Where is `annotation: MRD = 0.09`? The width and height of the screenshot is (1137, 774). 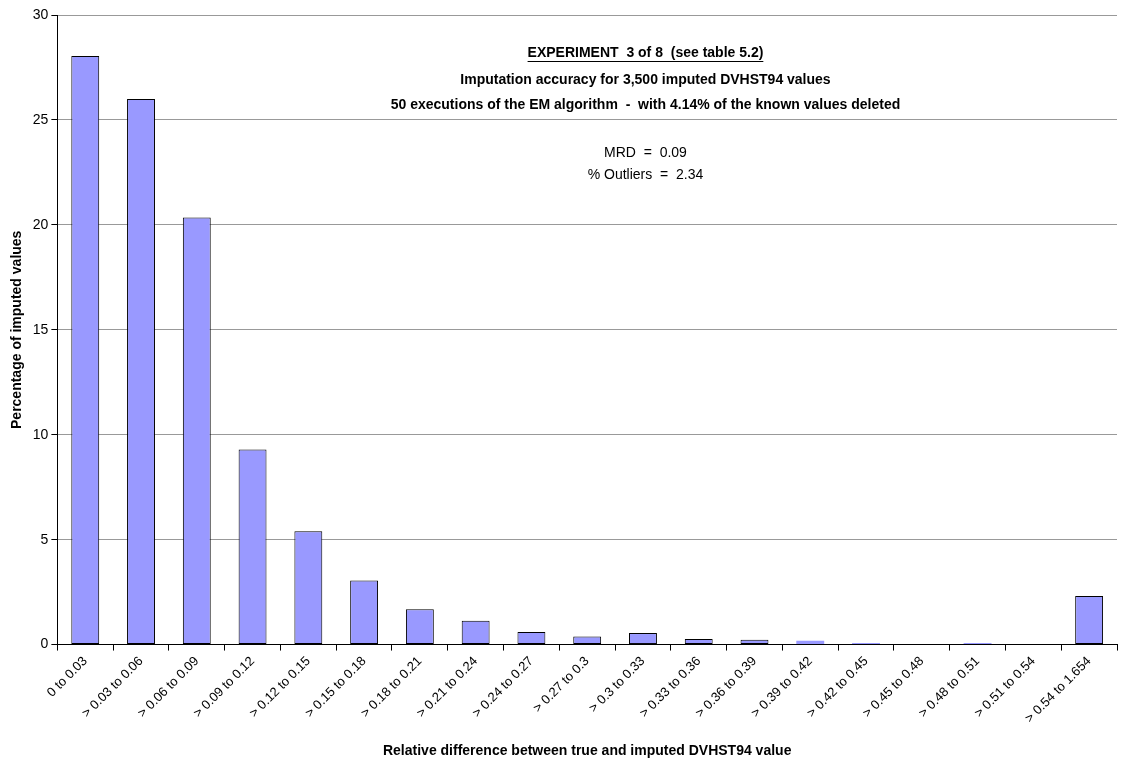
annotation: MRD = 0.09 is located at coordinates (646, 151).